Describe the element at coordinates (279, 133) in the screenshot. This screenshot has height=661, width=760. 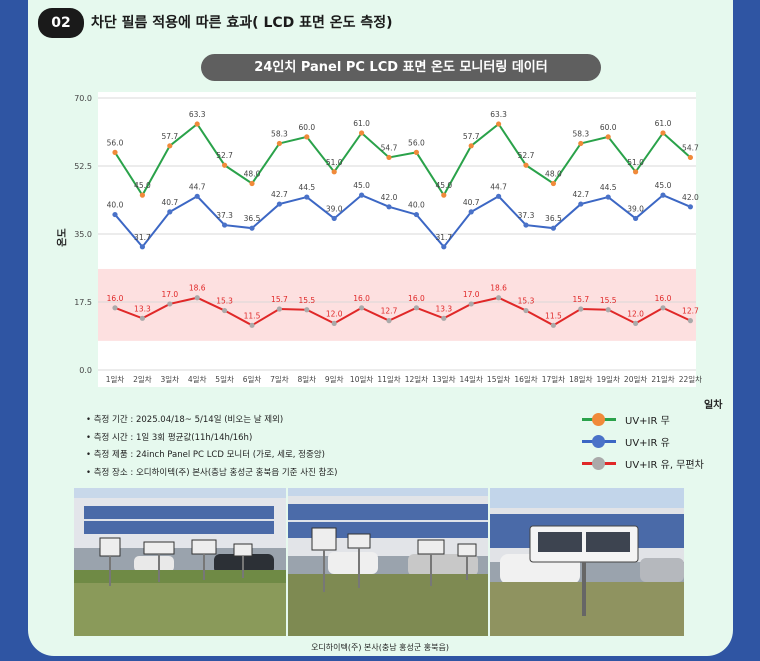
I see `data-label: 58.3` at that location.